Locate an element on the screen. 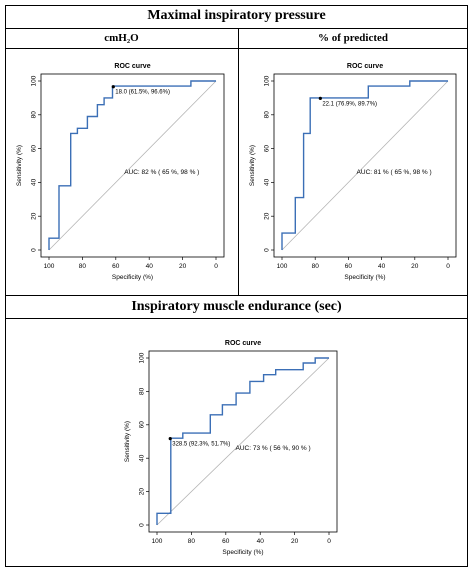  column-title-percent-predicted: % of predicted is located at coordinates (353, 38).